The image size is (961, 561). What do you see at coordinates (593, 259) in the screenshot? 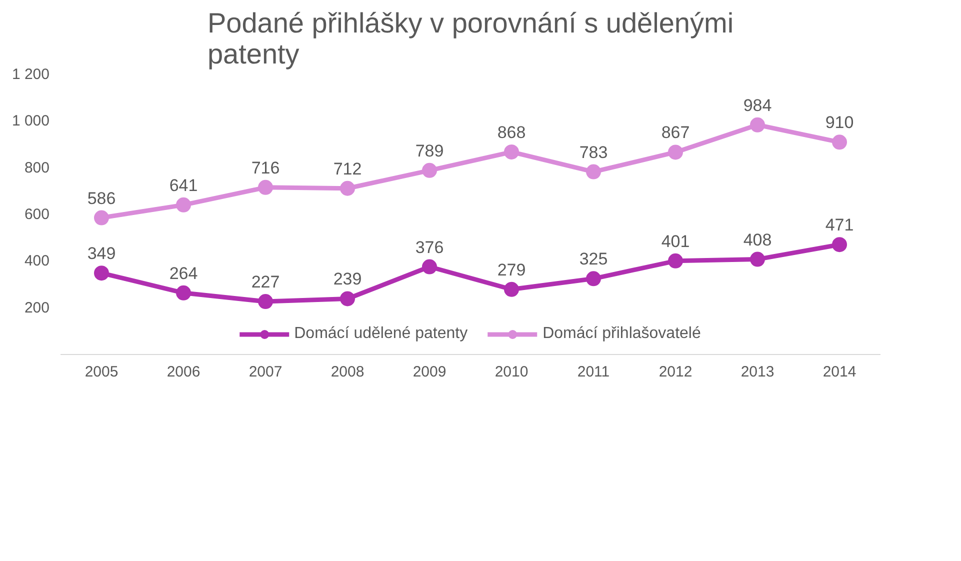
I see `data-label: 325` at bounding box center [593, 259].